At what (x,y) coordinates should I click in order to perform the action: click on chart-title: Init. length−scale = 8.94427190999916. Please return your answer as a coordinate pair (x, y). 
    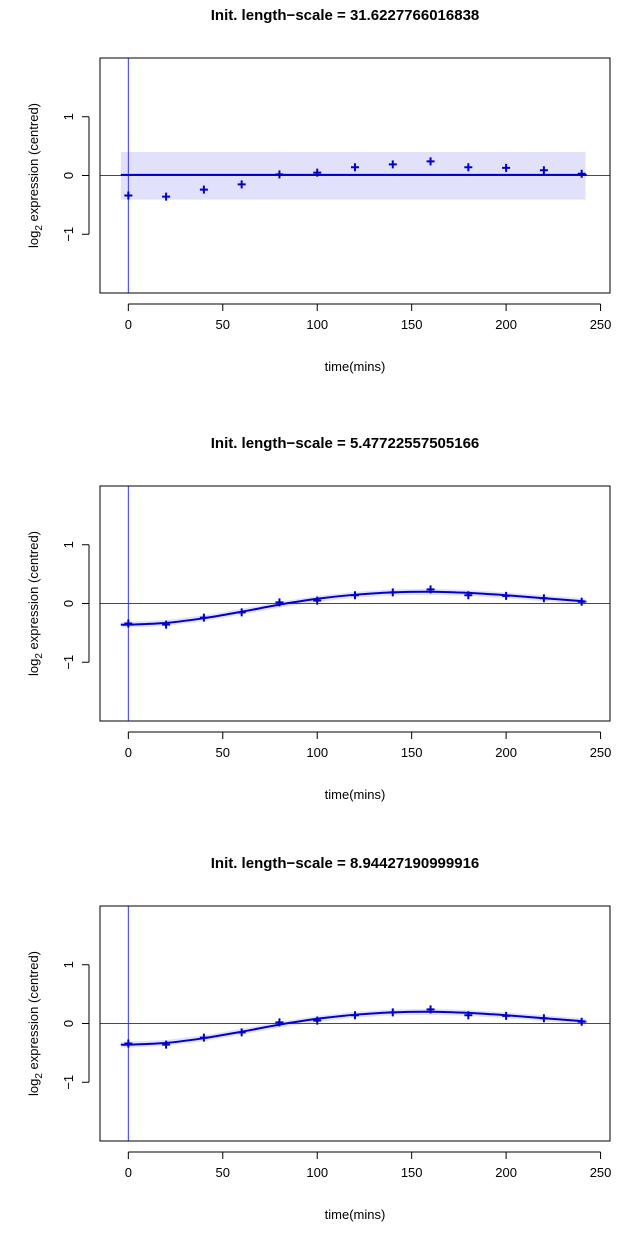
    Looking at the image, I should click on (345, 863).